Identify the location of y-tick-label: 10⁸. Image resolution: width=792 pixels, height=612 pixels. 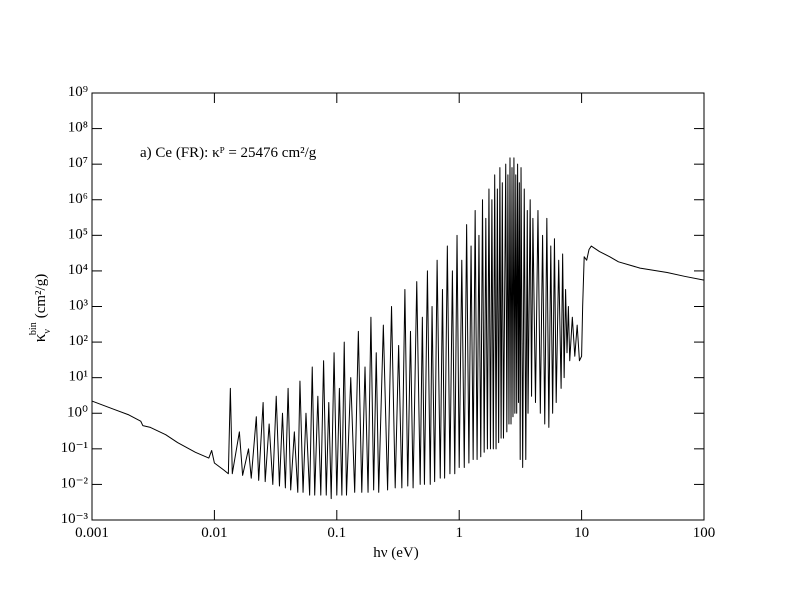
(78, 128).